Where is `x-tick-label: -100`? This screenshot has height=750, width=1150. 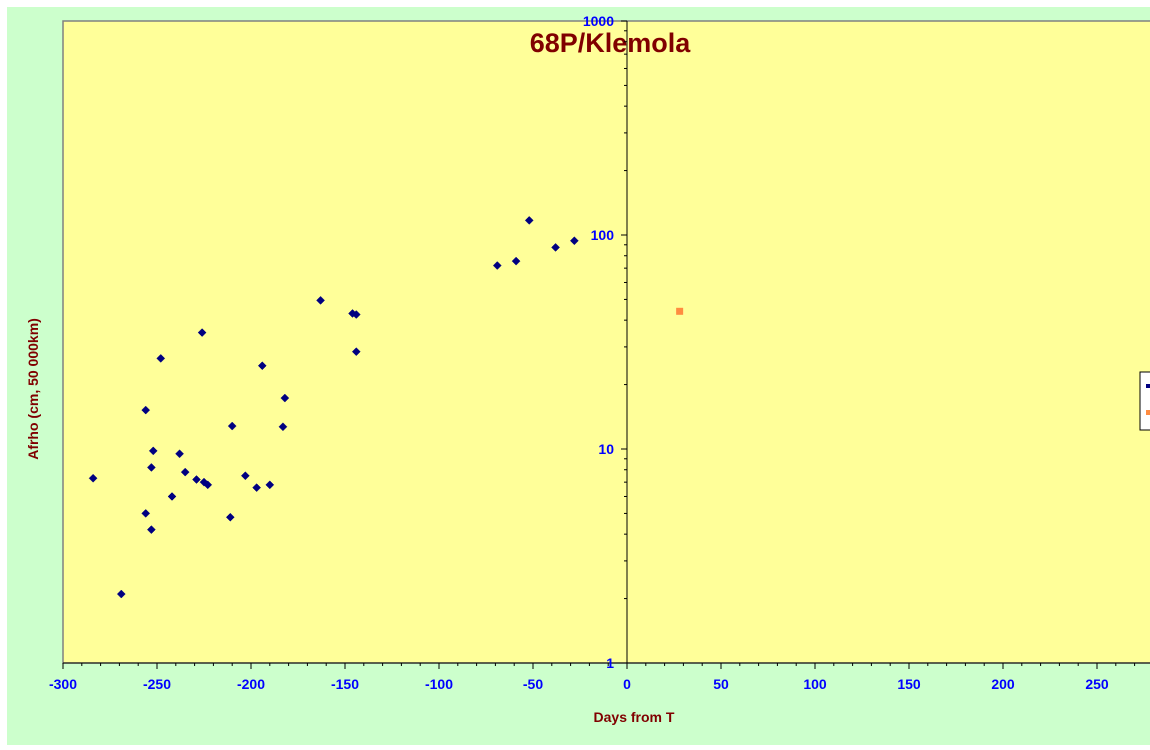
x-tick-label: -100 is located at coordinates (439, 684).